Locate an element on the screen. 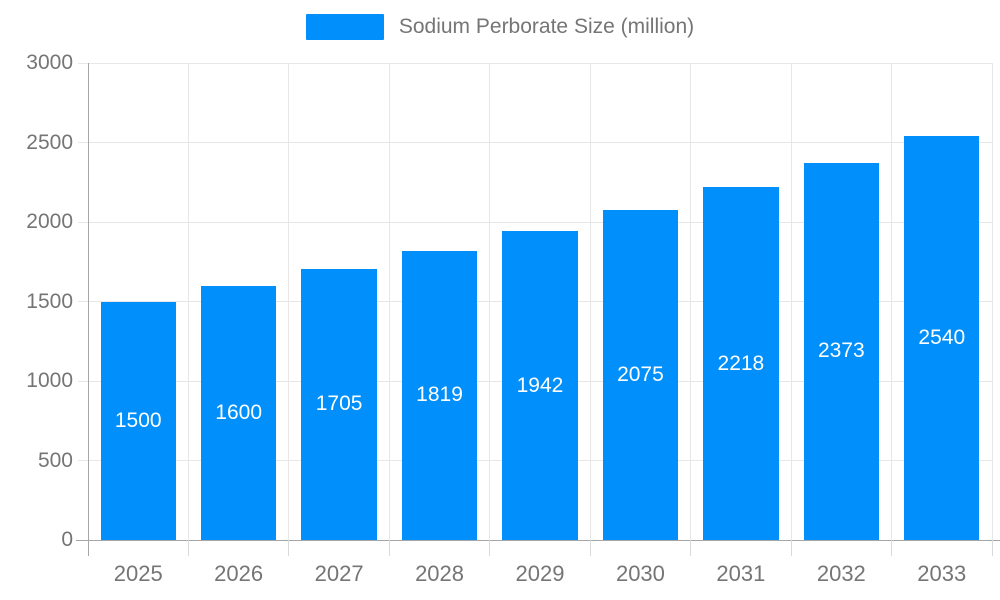 This screenshot has height=600, width=1000. bar-value-label: 1500 is located at coordinates (138, 420).